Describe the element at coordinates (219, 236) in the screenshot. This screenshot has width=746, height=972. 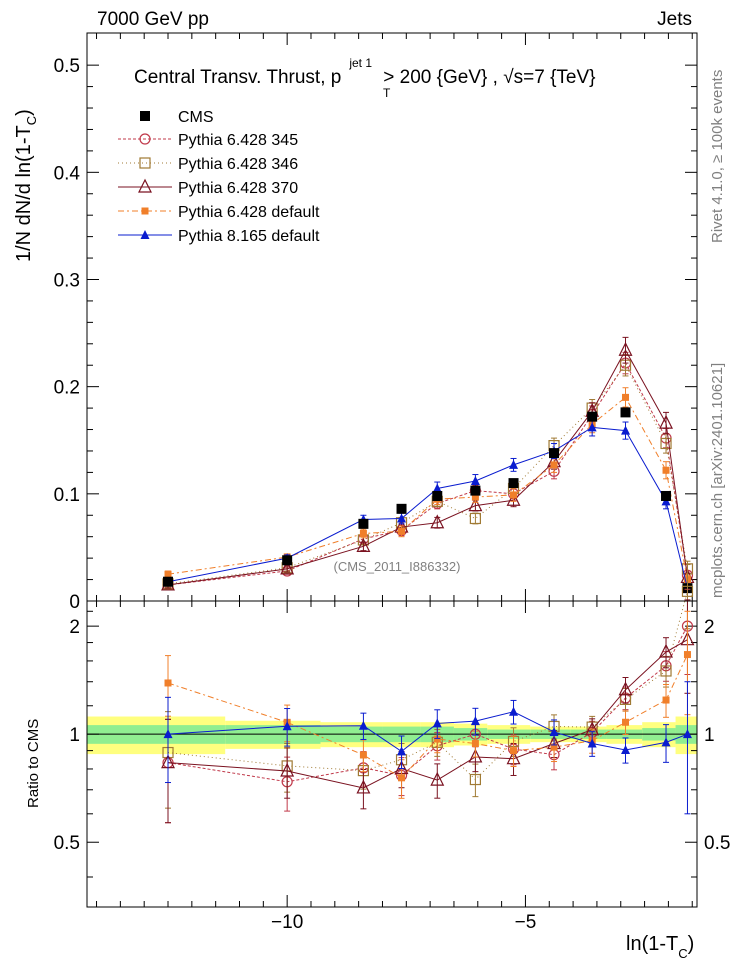
I see `legend-entry-series-pythia-8-165-default: Pythia 8.165 default` at that location.